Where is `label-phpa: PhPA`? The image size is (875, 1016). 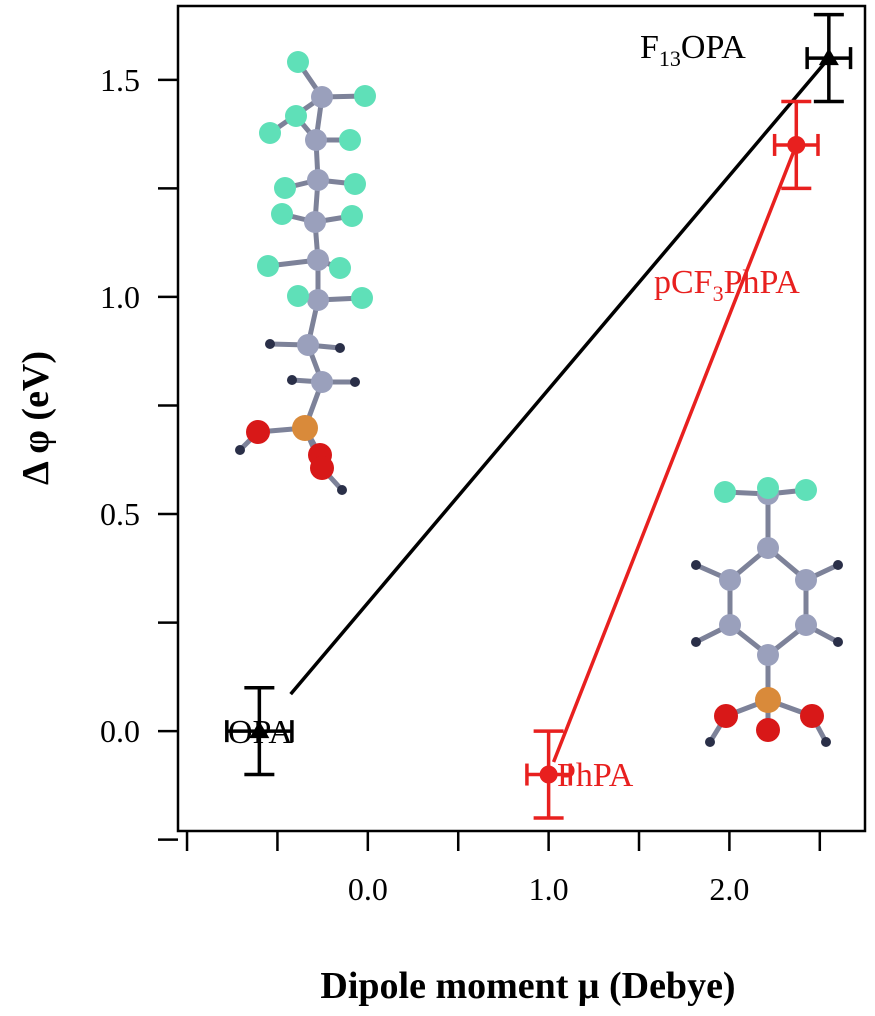 label-phpa: PhPA is located at coordinates (595, 775).